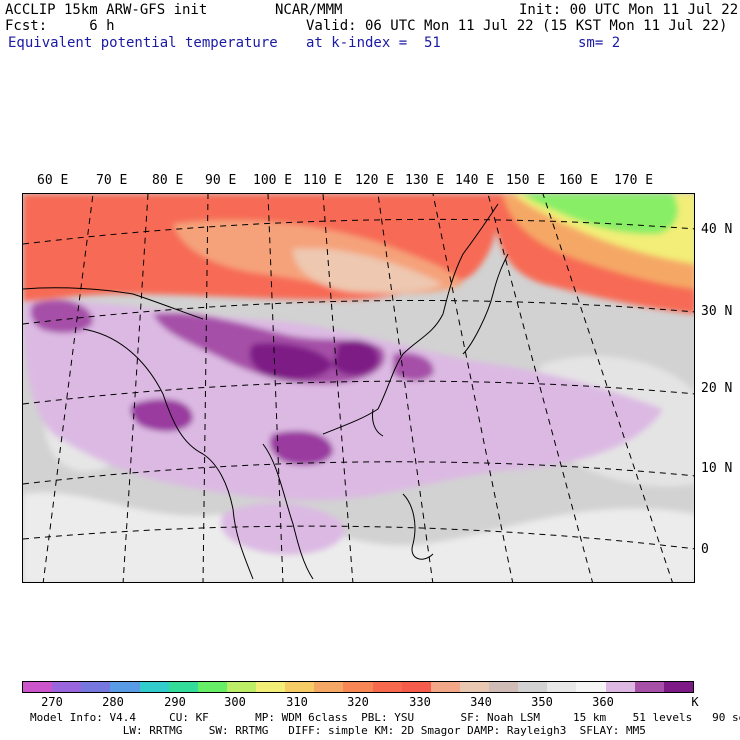 The height and width of the screenshot is (740, 740). What do you see at coordinates (420, 702) in the screenshot?
I see `colorbar-tick-label: 330` at bounding box center [420, 702].